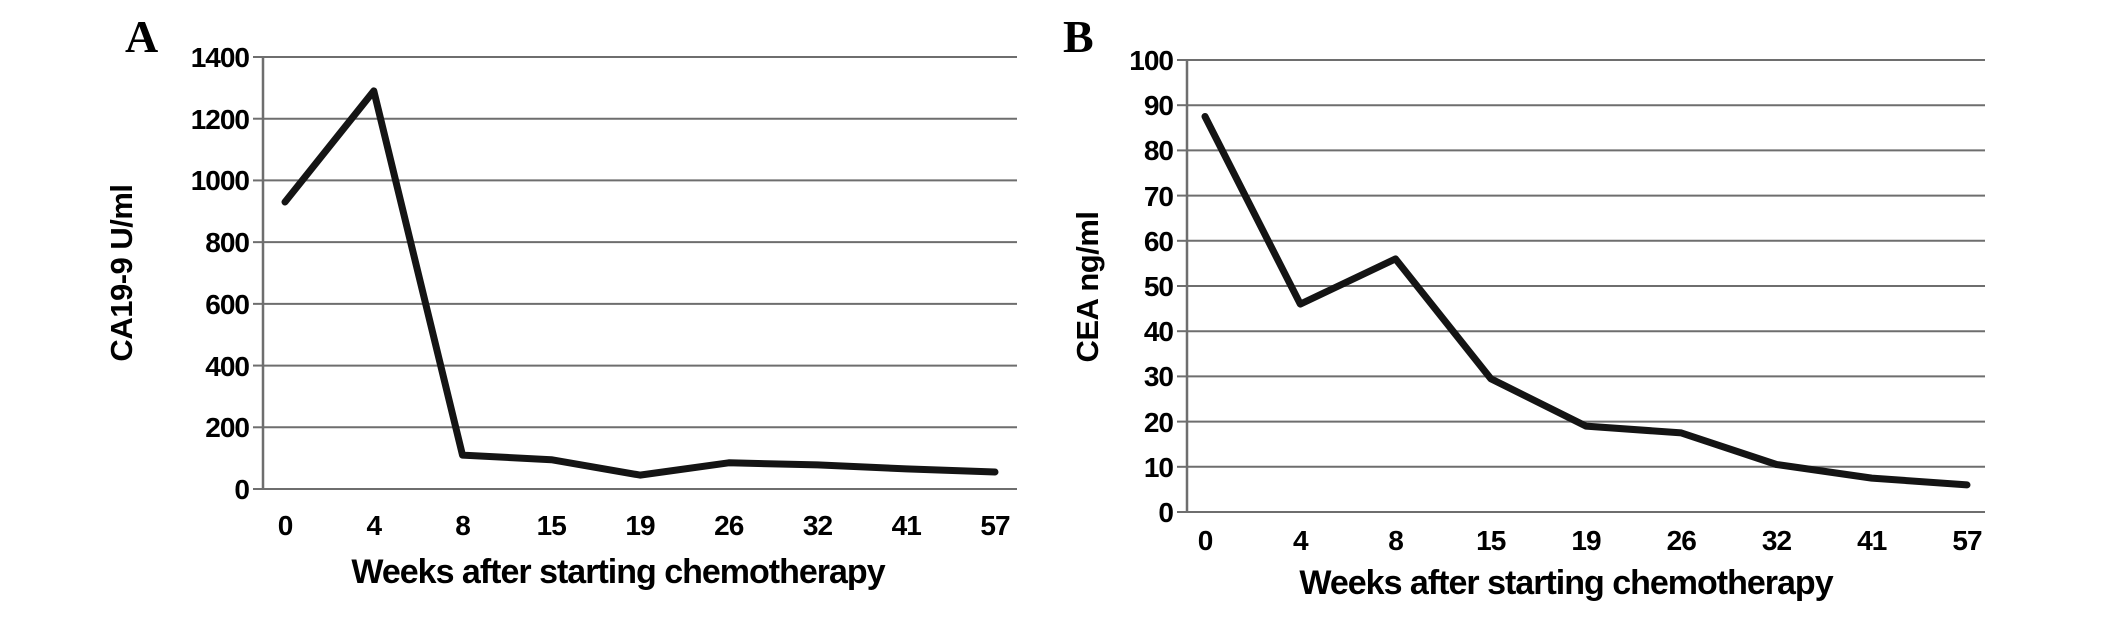  What do you see at coordinates (1151, 60) in the screenshot?
I see `y-tick-label: 100` at bounding box center [1151, 60].